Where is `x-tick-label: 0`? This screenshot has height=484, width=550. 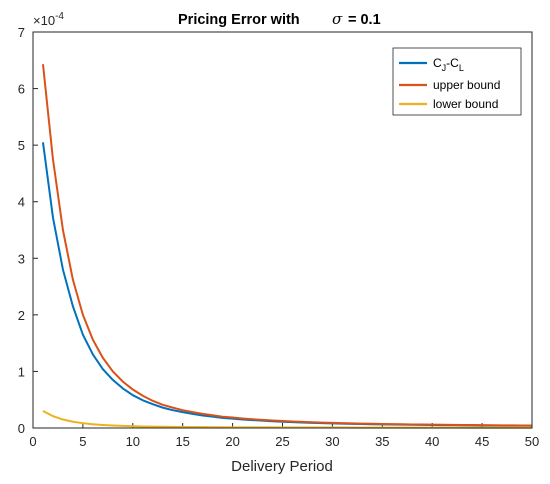 x-tick-label: 0 is located at coordinates (32, 441).